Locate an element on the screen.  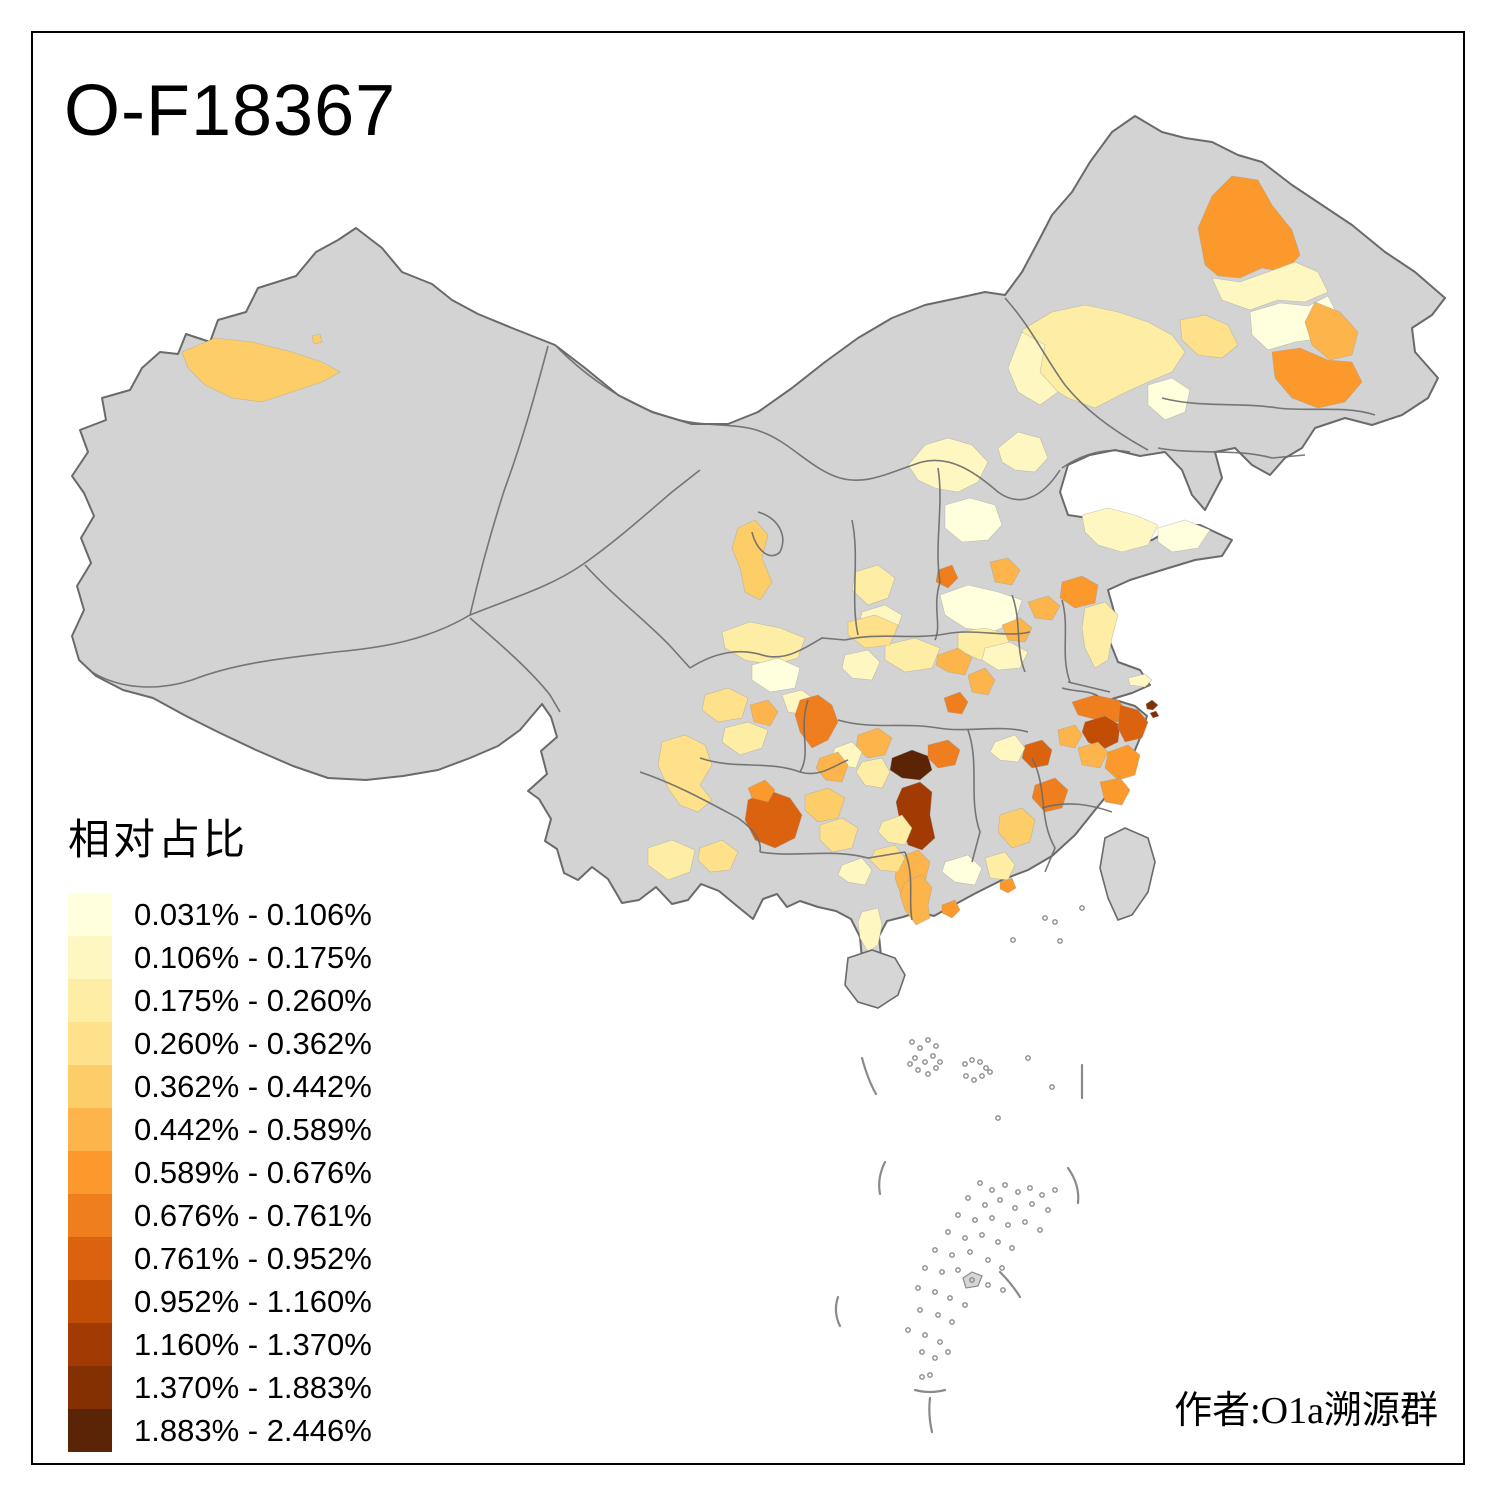
hainan-island is located at coordinates (875, 979).